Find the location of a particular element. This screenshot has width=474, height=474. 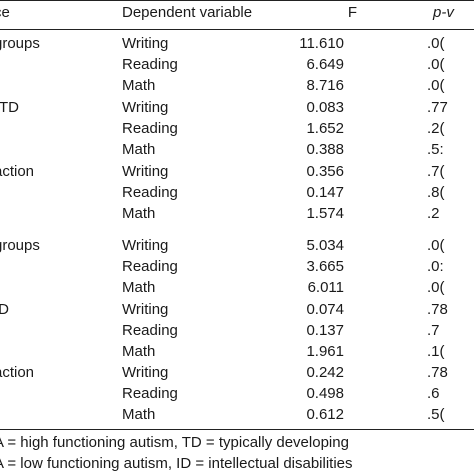

f-cell: 0.498 is located at coordinates (325, 393).